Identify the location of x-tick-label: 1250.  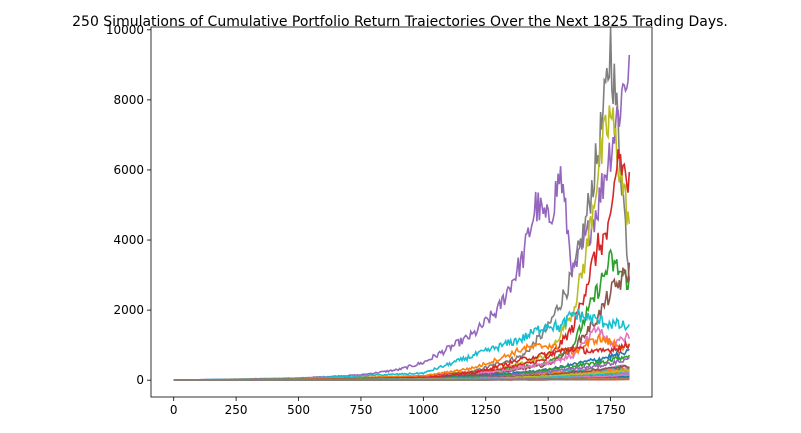
(485, 410).